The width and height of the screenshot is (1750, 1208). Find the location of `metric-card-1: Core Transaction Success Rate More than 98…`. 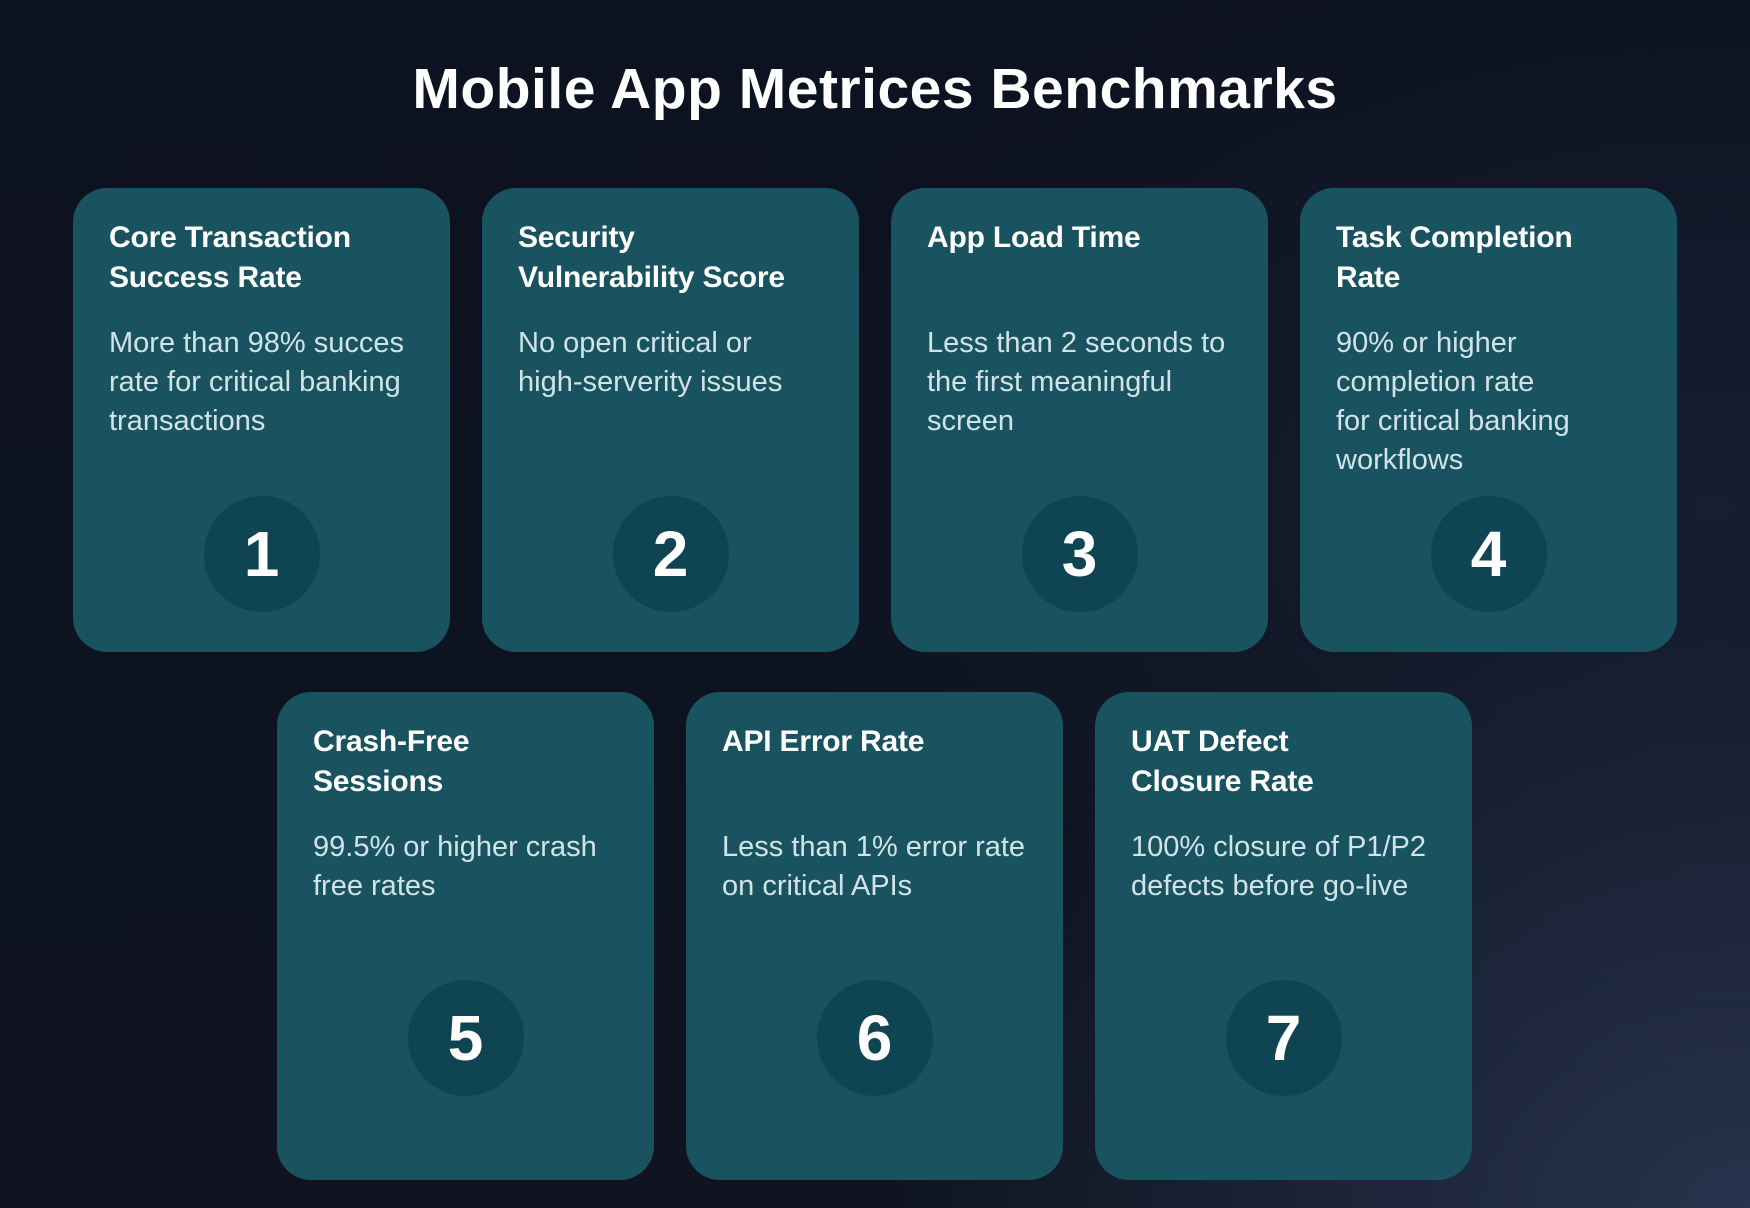

metric-card-1: Core Transaction Success Rate More than 98… is located at coordinates (261, 420).